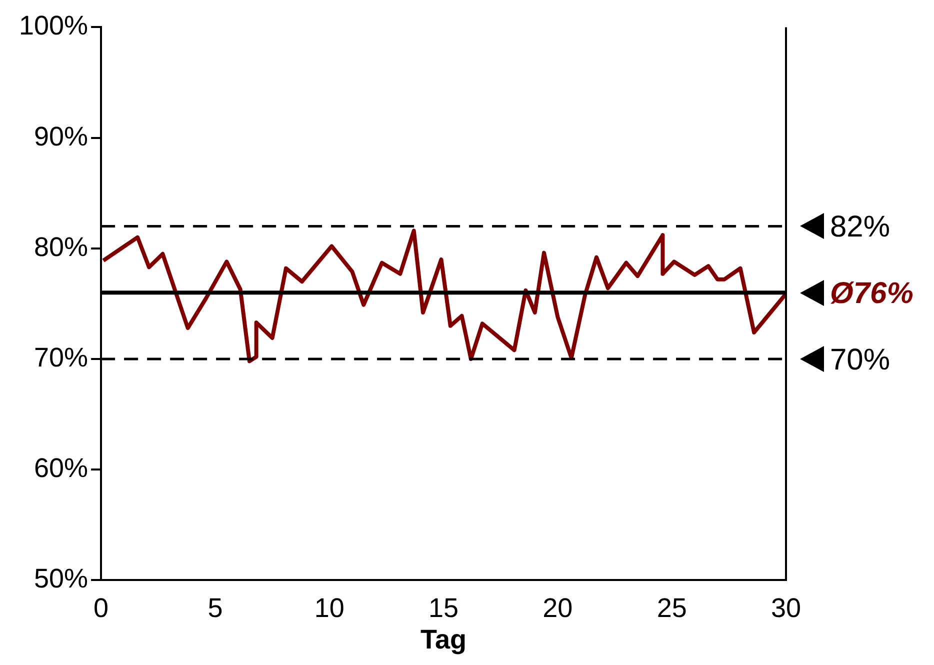 The image size is (934, 665). Describe the element at coordinates (443, 639) in the screenshot. I see `x-axis-title: Tag` at that location.